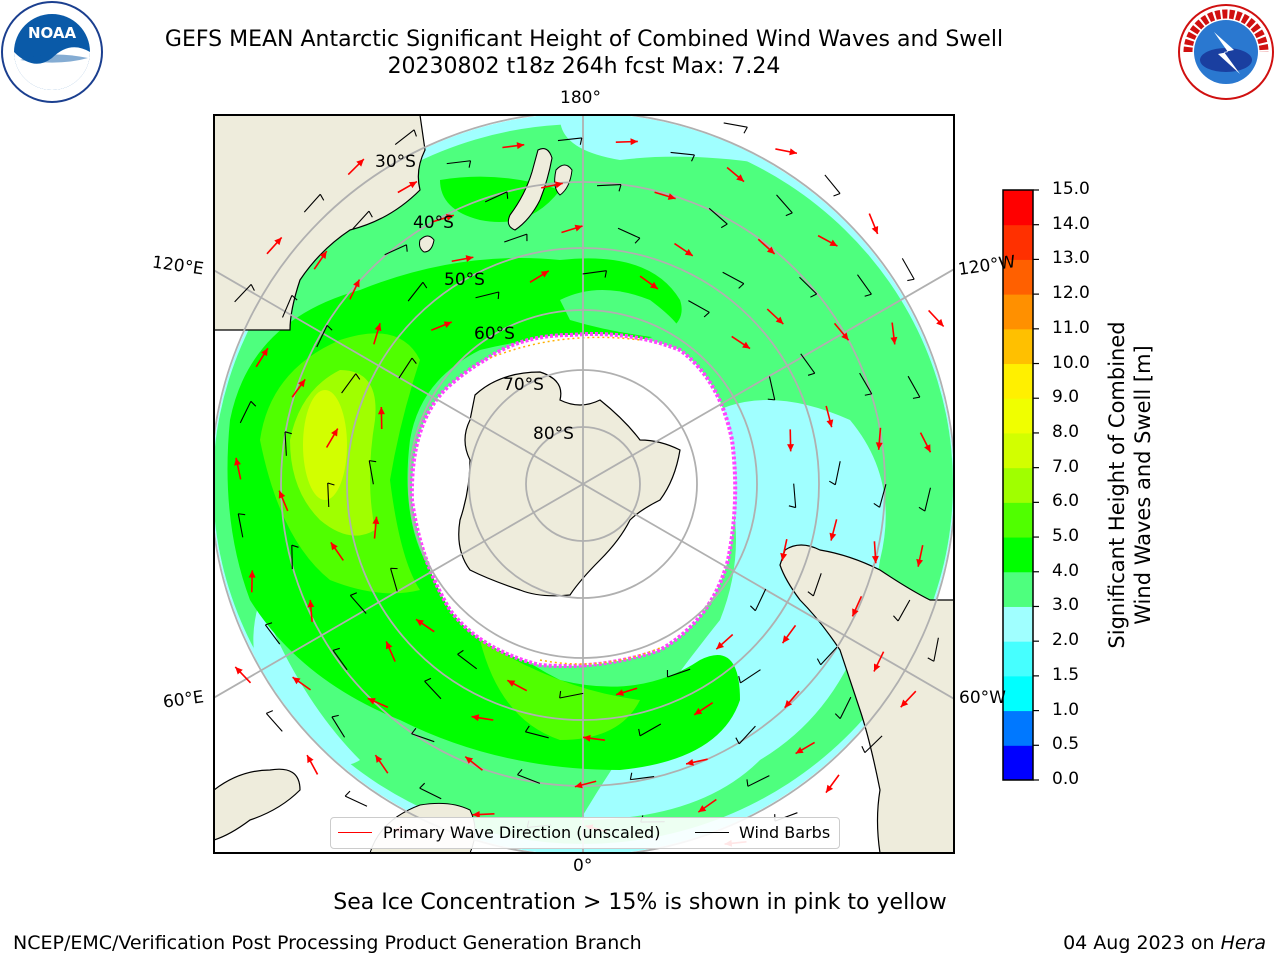 This screenshot has height=960, width=1280. I want to click on map-subtitle: 20230802 t18z 264h fcst Max: 7.24, so click(584, 66).